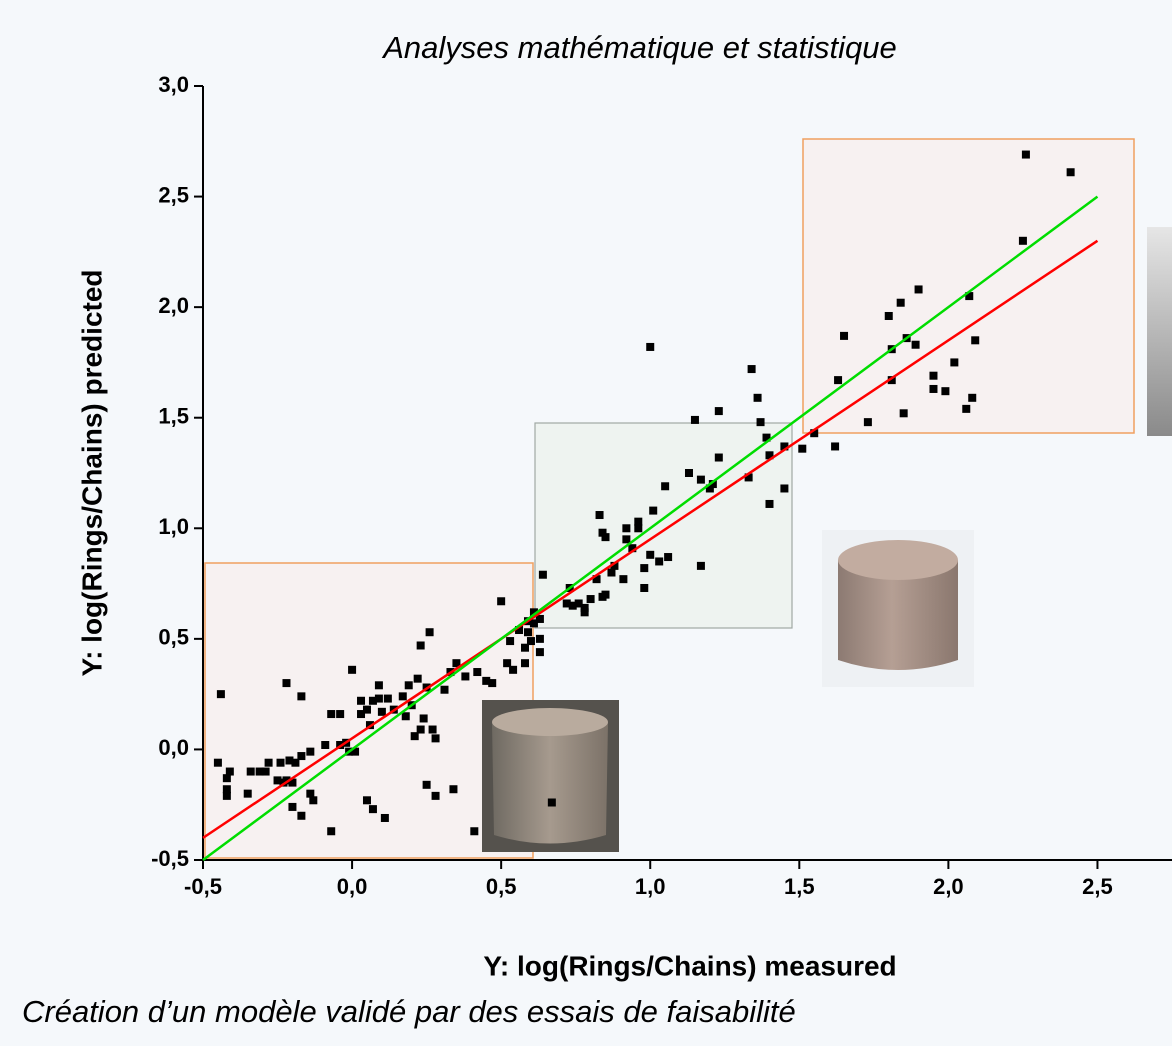  What do you see at coordinates (650, 886) in the screenshot?
I see `x-tick-label: 1,0` at bounding box center [650, 886].